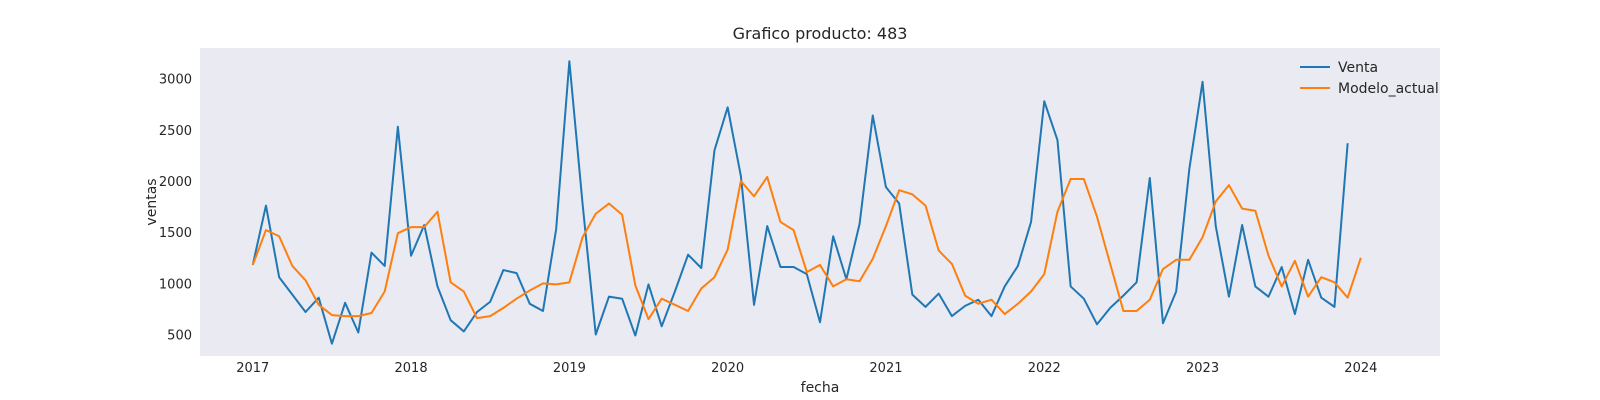  I want to click on x-tick-label: 2020, so click(727, 368).